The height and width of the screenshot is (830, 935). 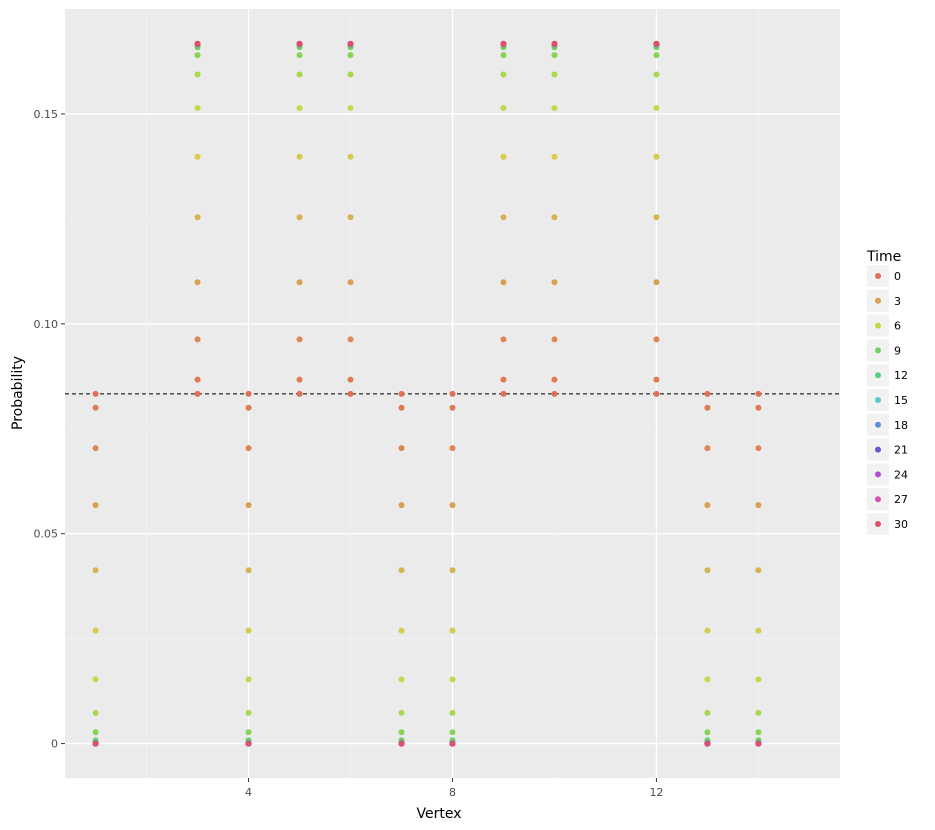 I want to click on legend-label: 6, so click(x=897, y=326).